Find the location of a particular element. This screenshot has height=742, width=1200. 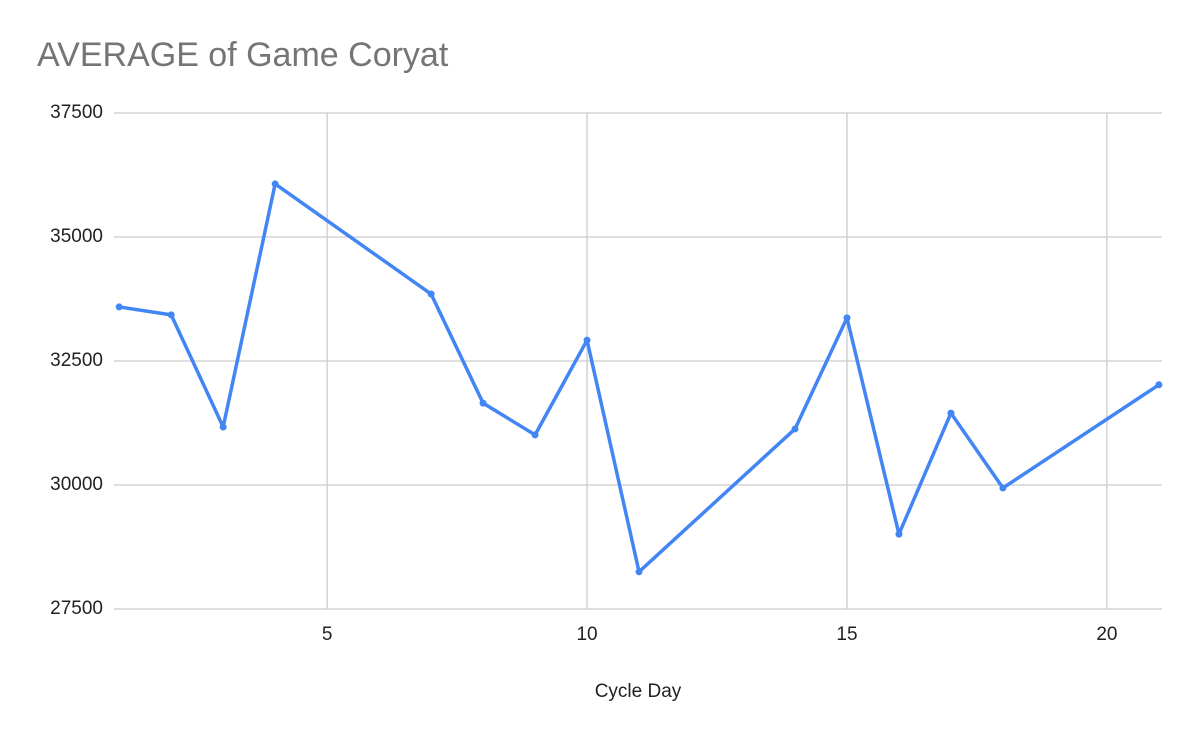

x-tick-label: 20 is located at coordinates (1106, 634).